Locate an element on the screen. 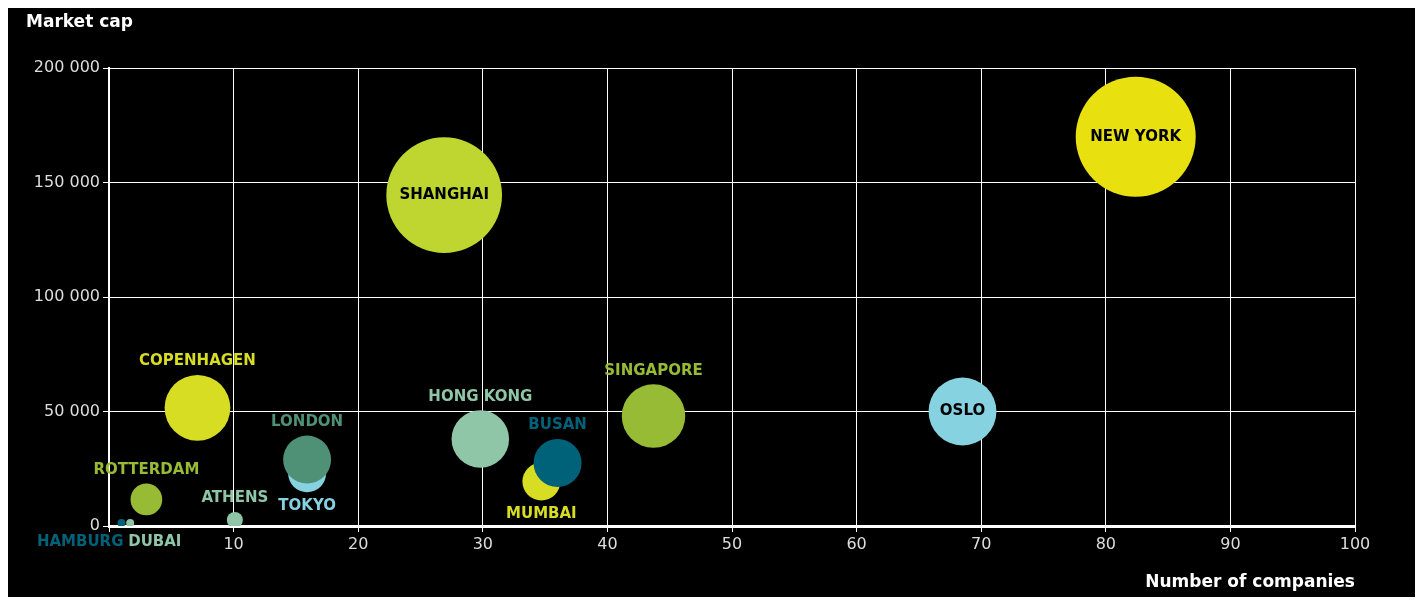  x-tick-label: 40 is located at coordinates (607, 543).